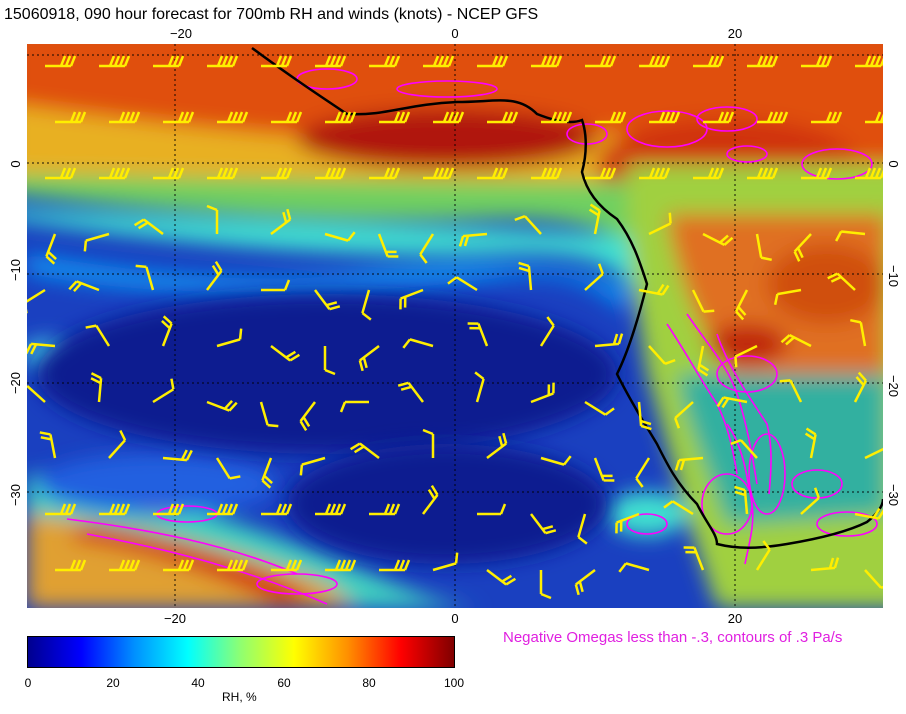 Image resolution: width=906 pixels, height=714 pixels. Describe the element at coordinates (241, 652) in the screenshot. I see `rh-colorbar` at that location.